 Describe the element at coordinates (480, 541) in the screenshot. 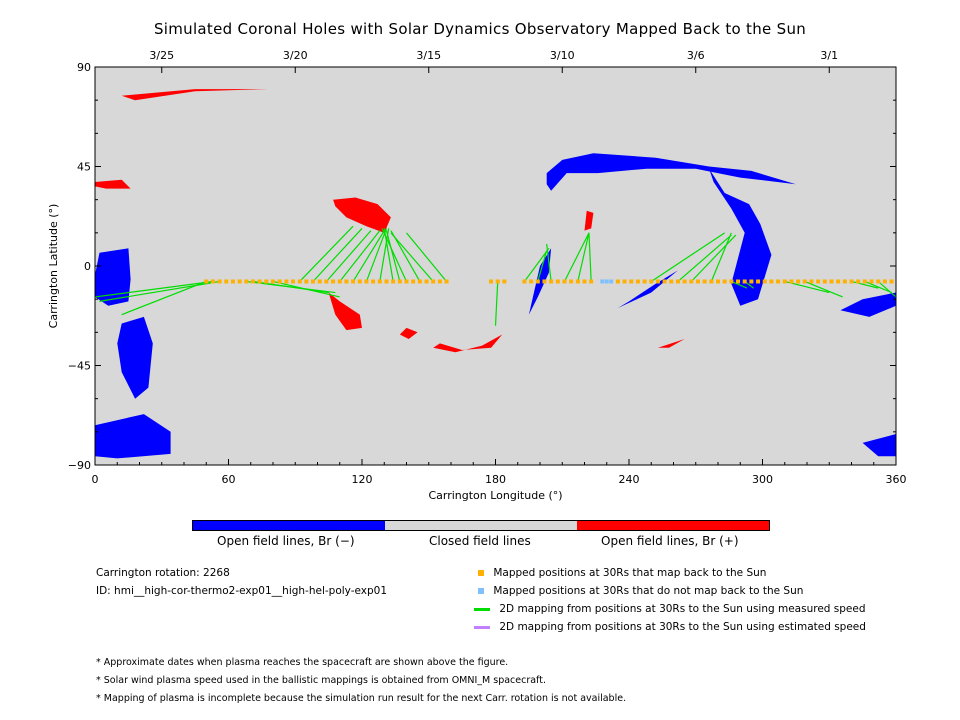

I see `colorbar-label-closed: Closed field lines` at that location.